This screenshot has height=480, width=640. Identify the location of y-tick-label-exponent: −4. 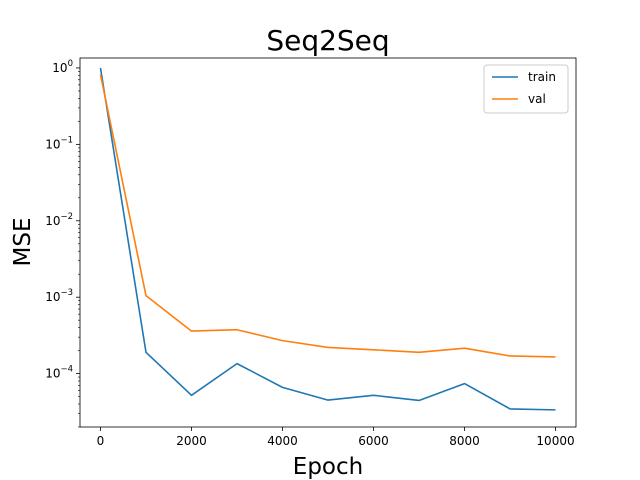
(66, 370).